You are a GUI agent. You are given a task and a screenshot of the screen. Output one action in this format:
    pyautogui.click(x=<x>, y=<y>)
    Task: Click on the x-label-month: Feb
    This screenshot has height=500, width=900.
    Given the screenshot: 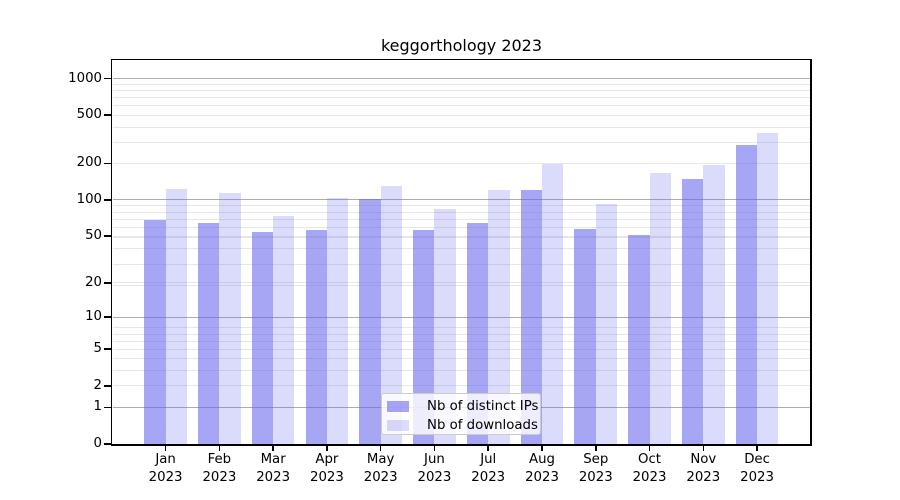 What is the action you would take?
    pyautogui.click(x=219, y=459)
    